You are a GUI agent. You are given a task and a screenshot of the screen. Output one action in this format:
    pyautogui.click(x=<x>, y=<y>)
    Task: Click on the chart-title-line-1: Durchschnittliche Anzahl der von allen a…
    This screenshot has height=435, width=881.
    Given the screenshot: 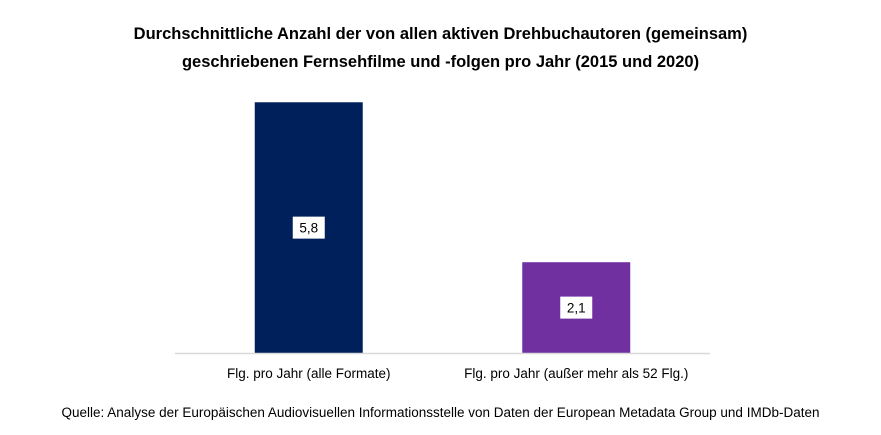 What is the action you would take?
    pyautogui.click(x=440, y=34)
    